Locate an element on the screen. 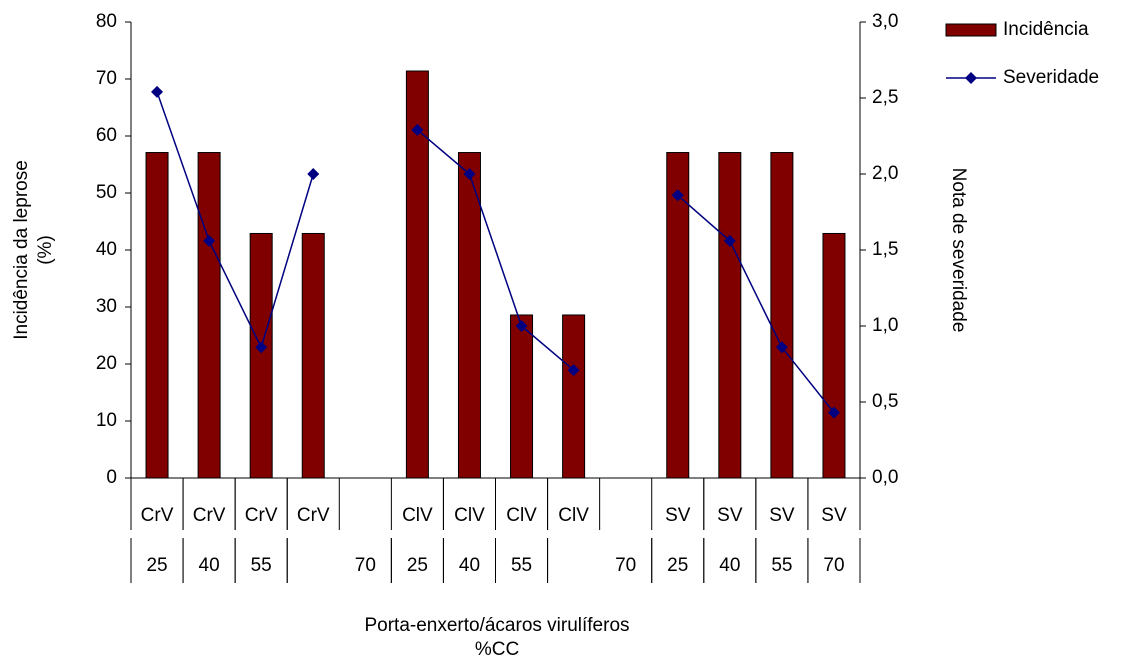 This screenshot has width=1142, height=669. y-tick-label: 50 is located at coordinates (106, 192).